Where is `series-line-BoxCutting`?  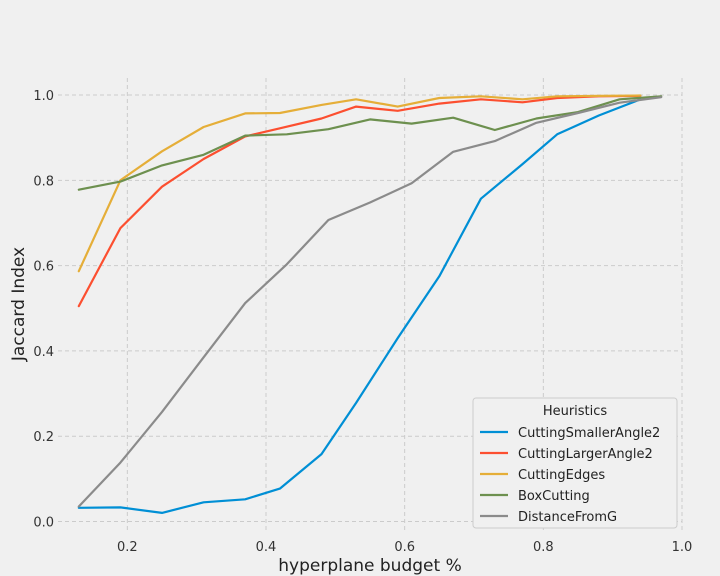
series-line-BoxCutting is located at coordinates (370, 143).